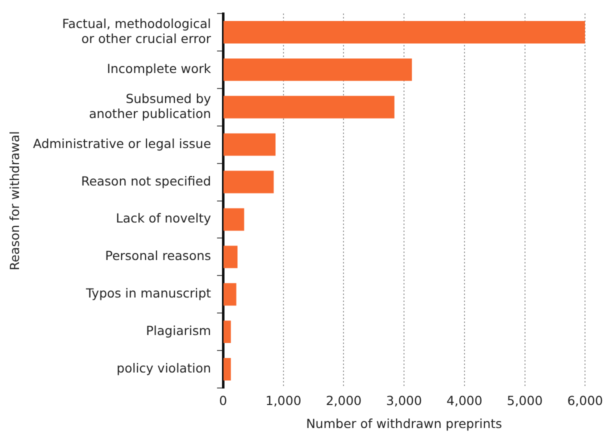  What do you see at coordinates (148, 293) in the screenshot?
I see `y-tick-label: Typos in manuscript` at bounding box center [148, 293].